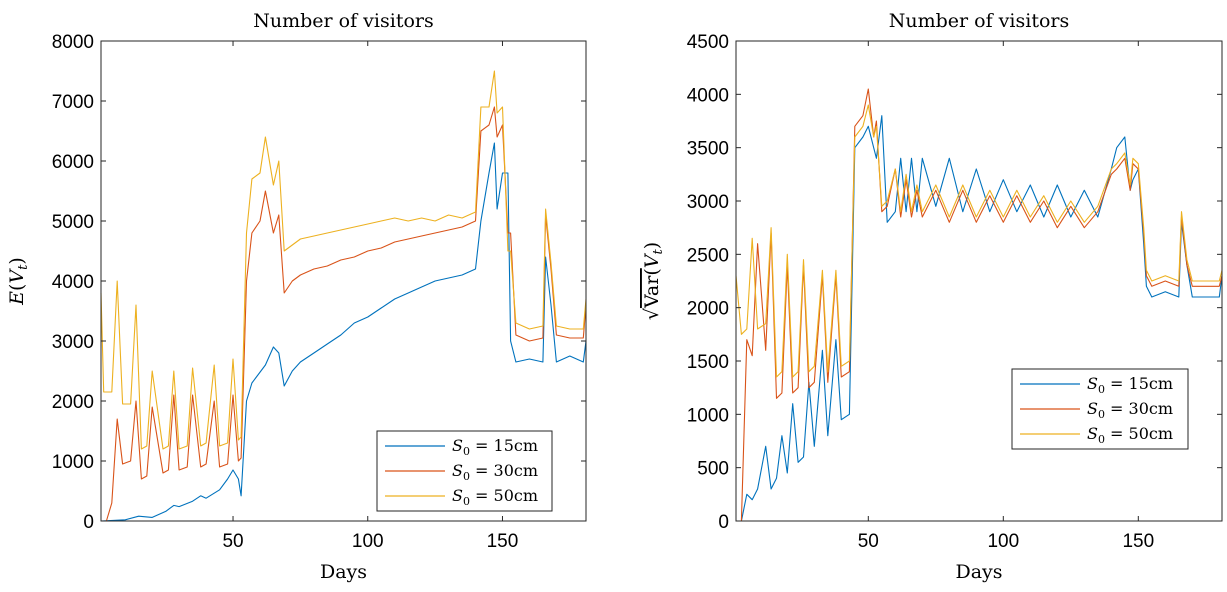 Image resolution: width=1227 pixels, height=592 pixels. I want to click on y-tick-label: 4500, so click(708, 42).